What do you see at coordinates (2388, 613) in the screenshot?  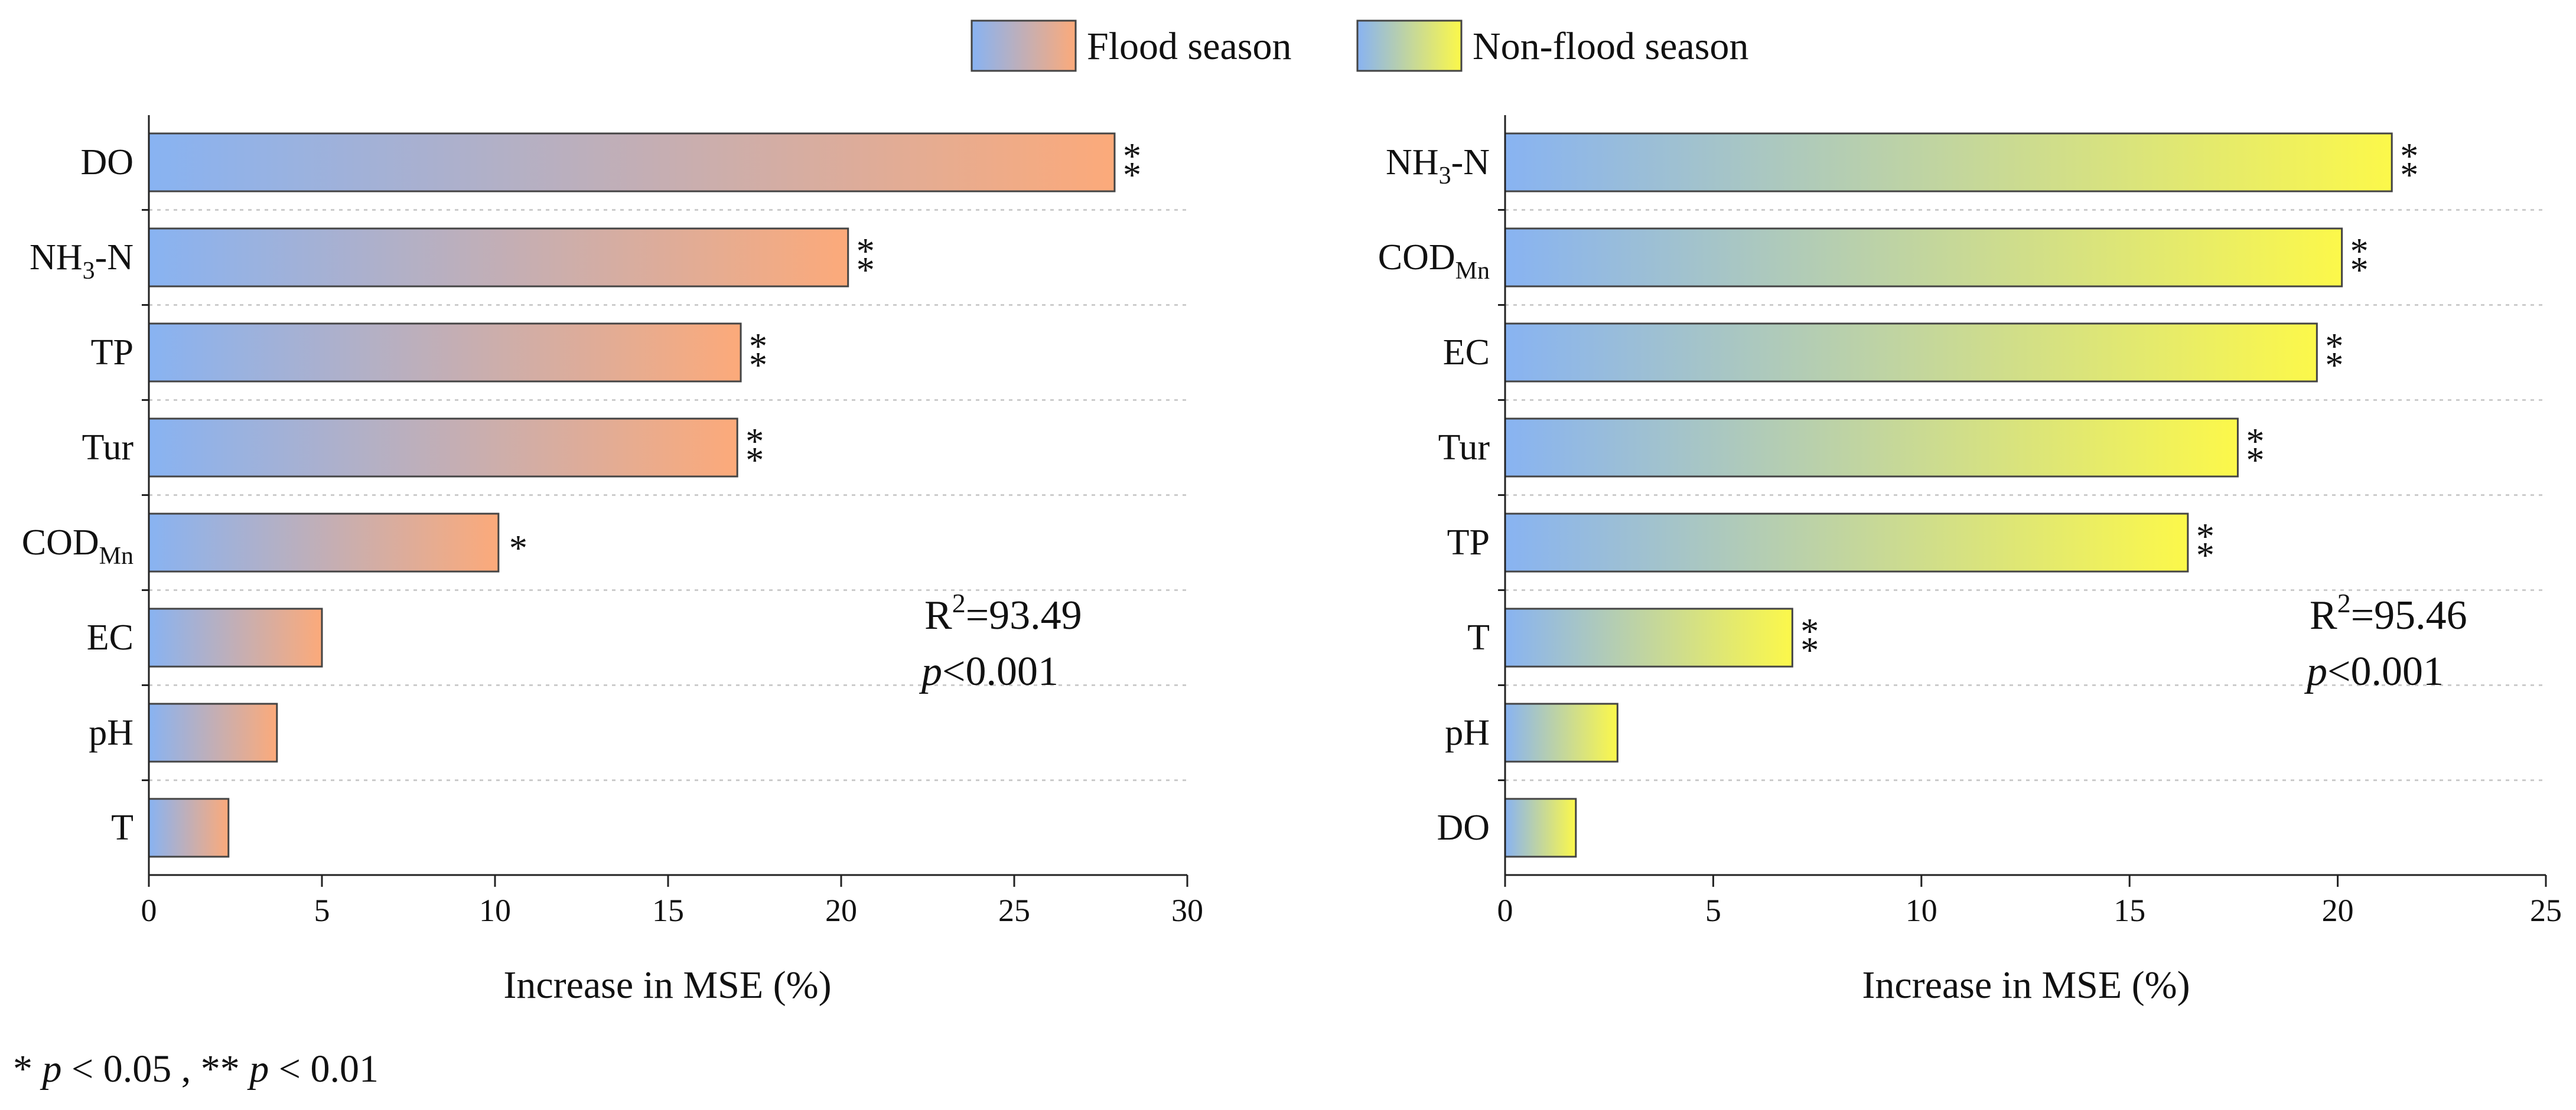 I see `r2-annotation-nonflood: R2=95.46` at bounding box center [2388, 613].